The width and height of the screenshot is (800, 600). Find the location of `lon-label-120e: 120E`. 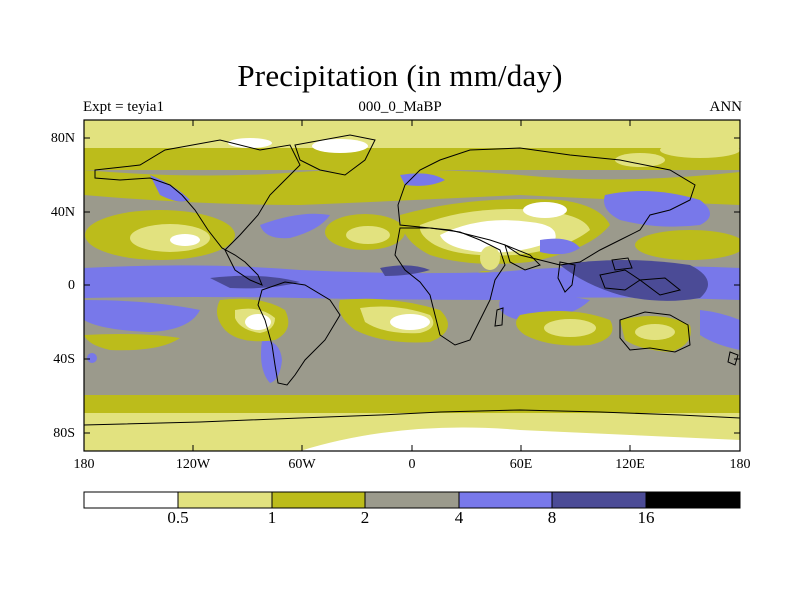

lon-label-120e: 120E is located at coordinates (630, 464).